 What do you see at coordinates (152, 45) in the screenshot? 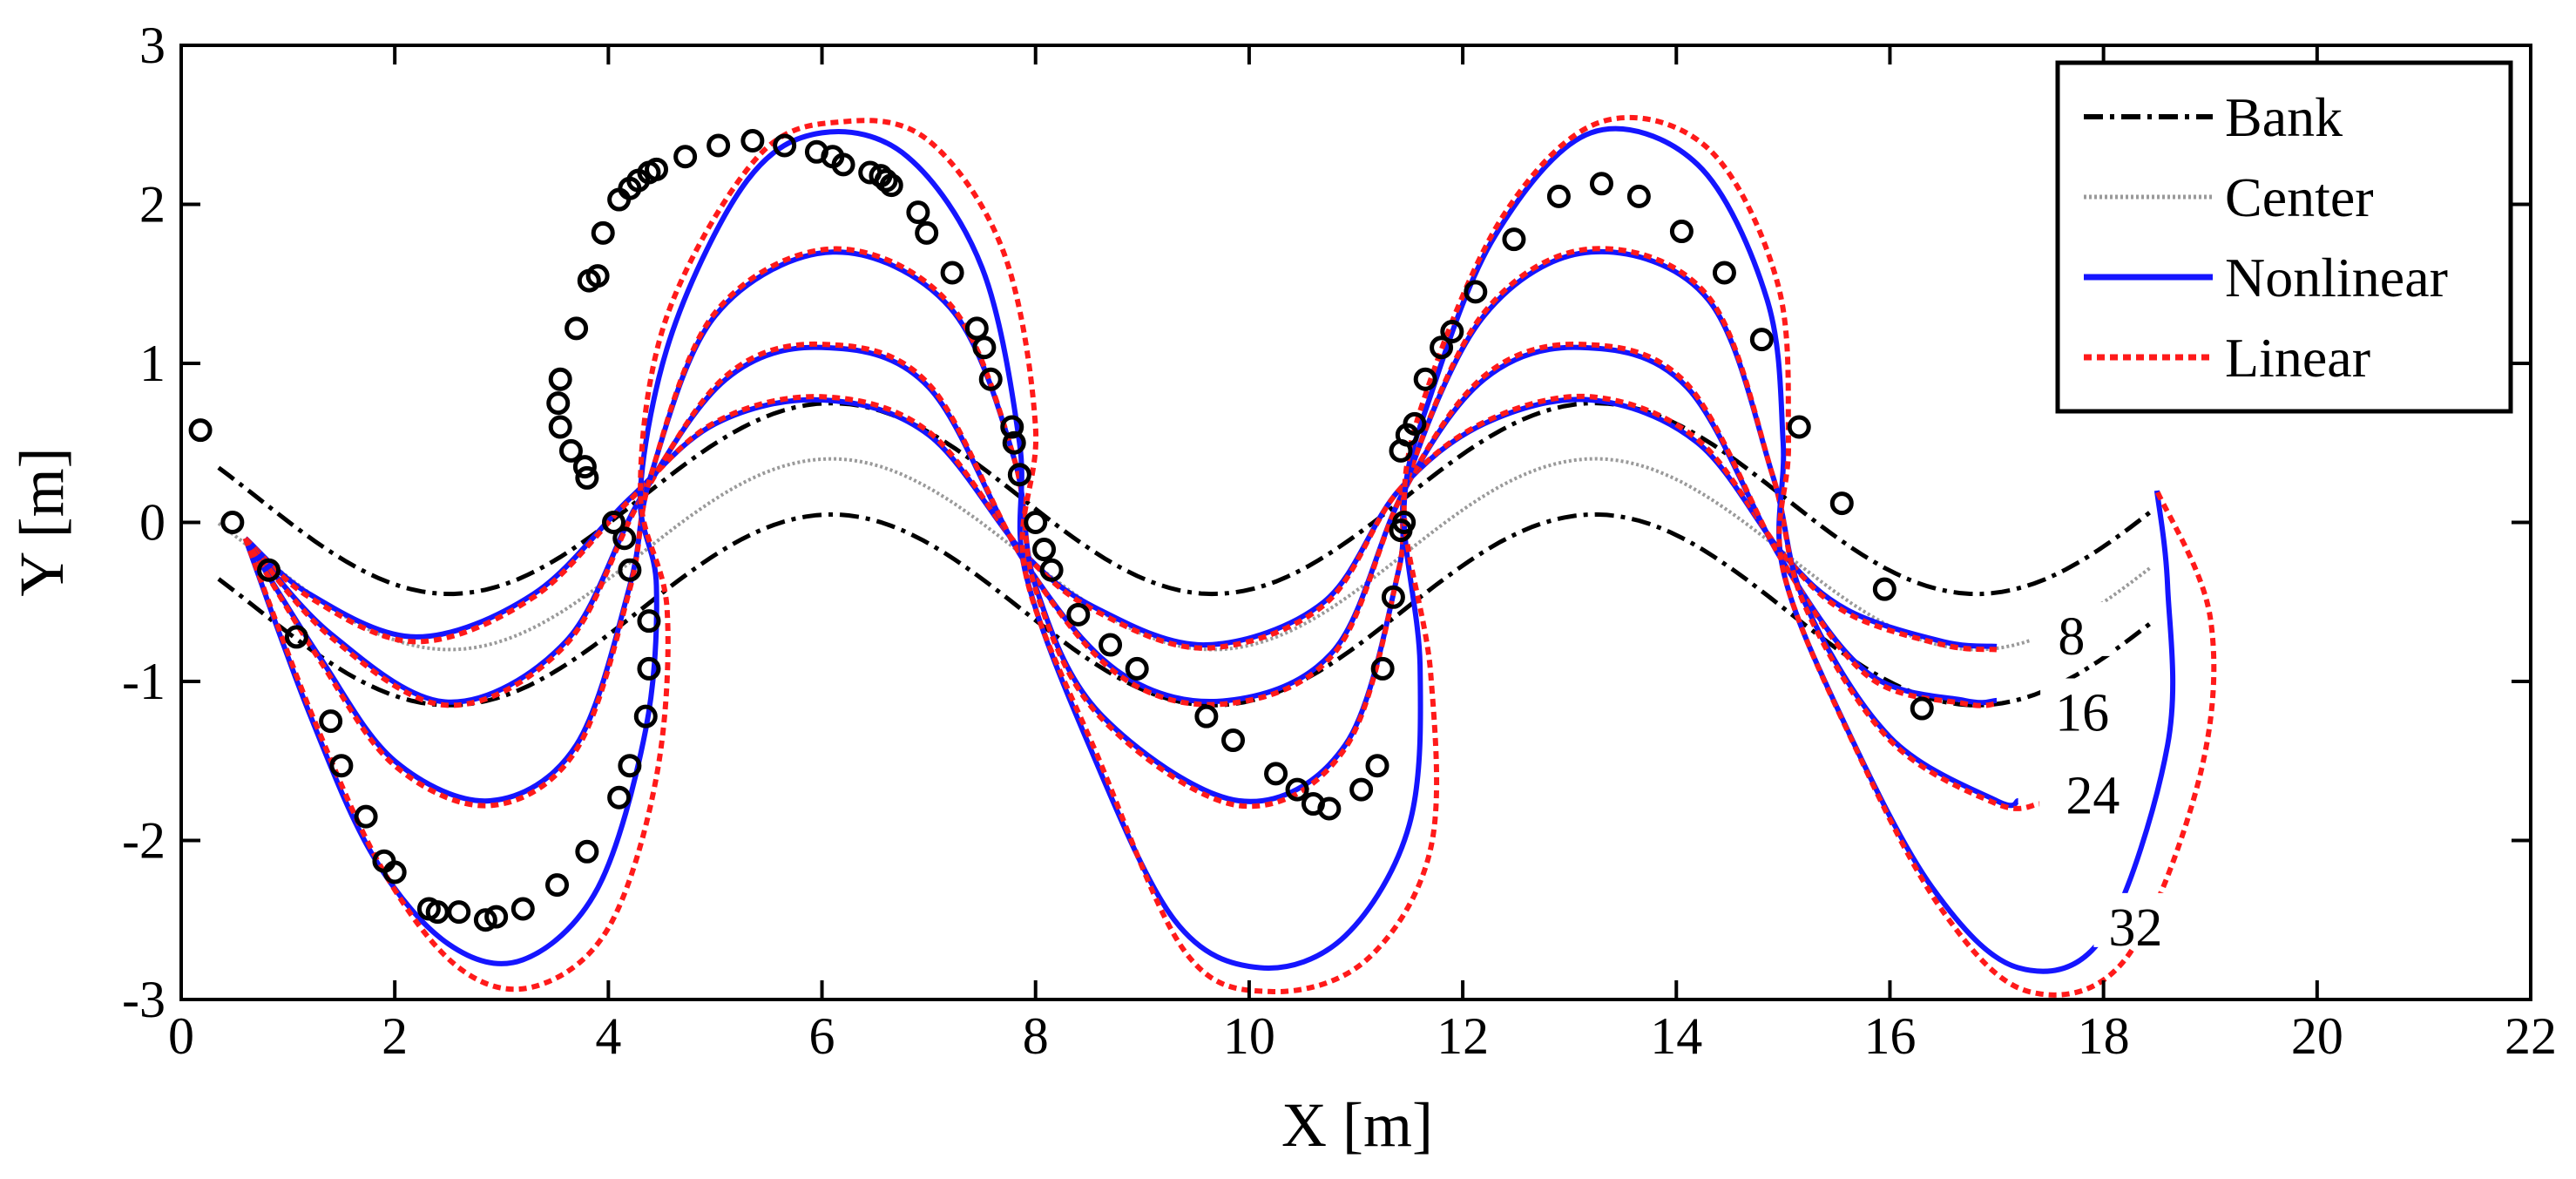
I see `y-tick-label: 3` at bounding box center [152, 45].